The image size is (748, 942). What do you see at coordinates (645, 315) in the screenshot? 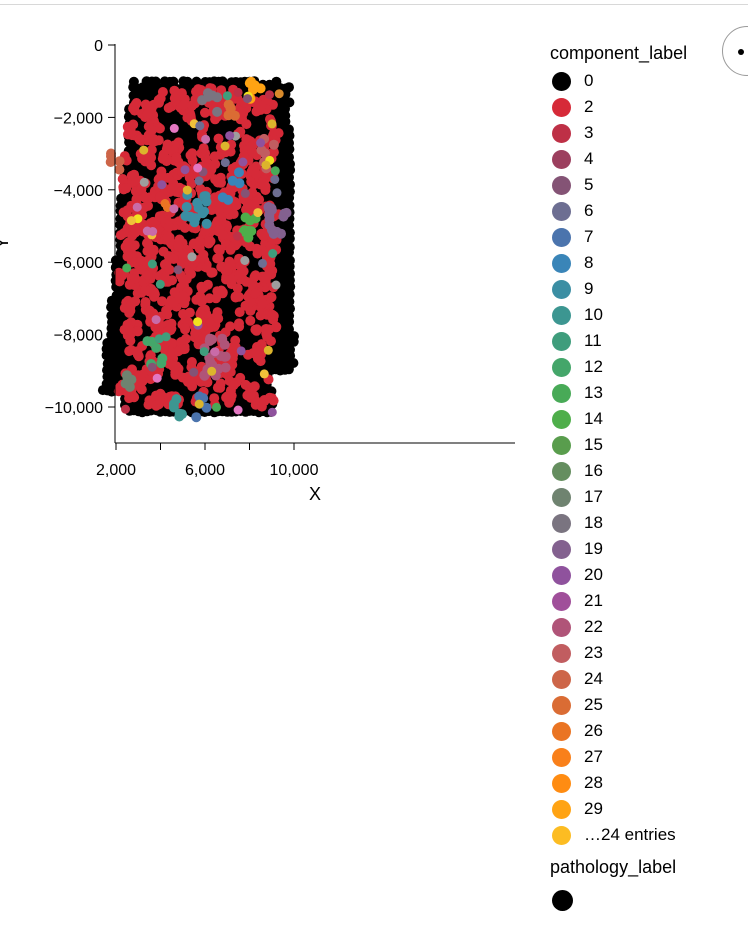
I see `legend-item: 10` at bounding box center [645, 315].